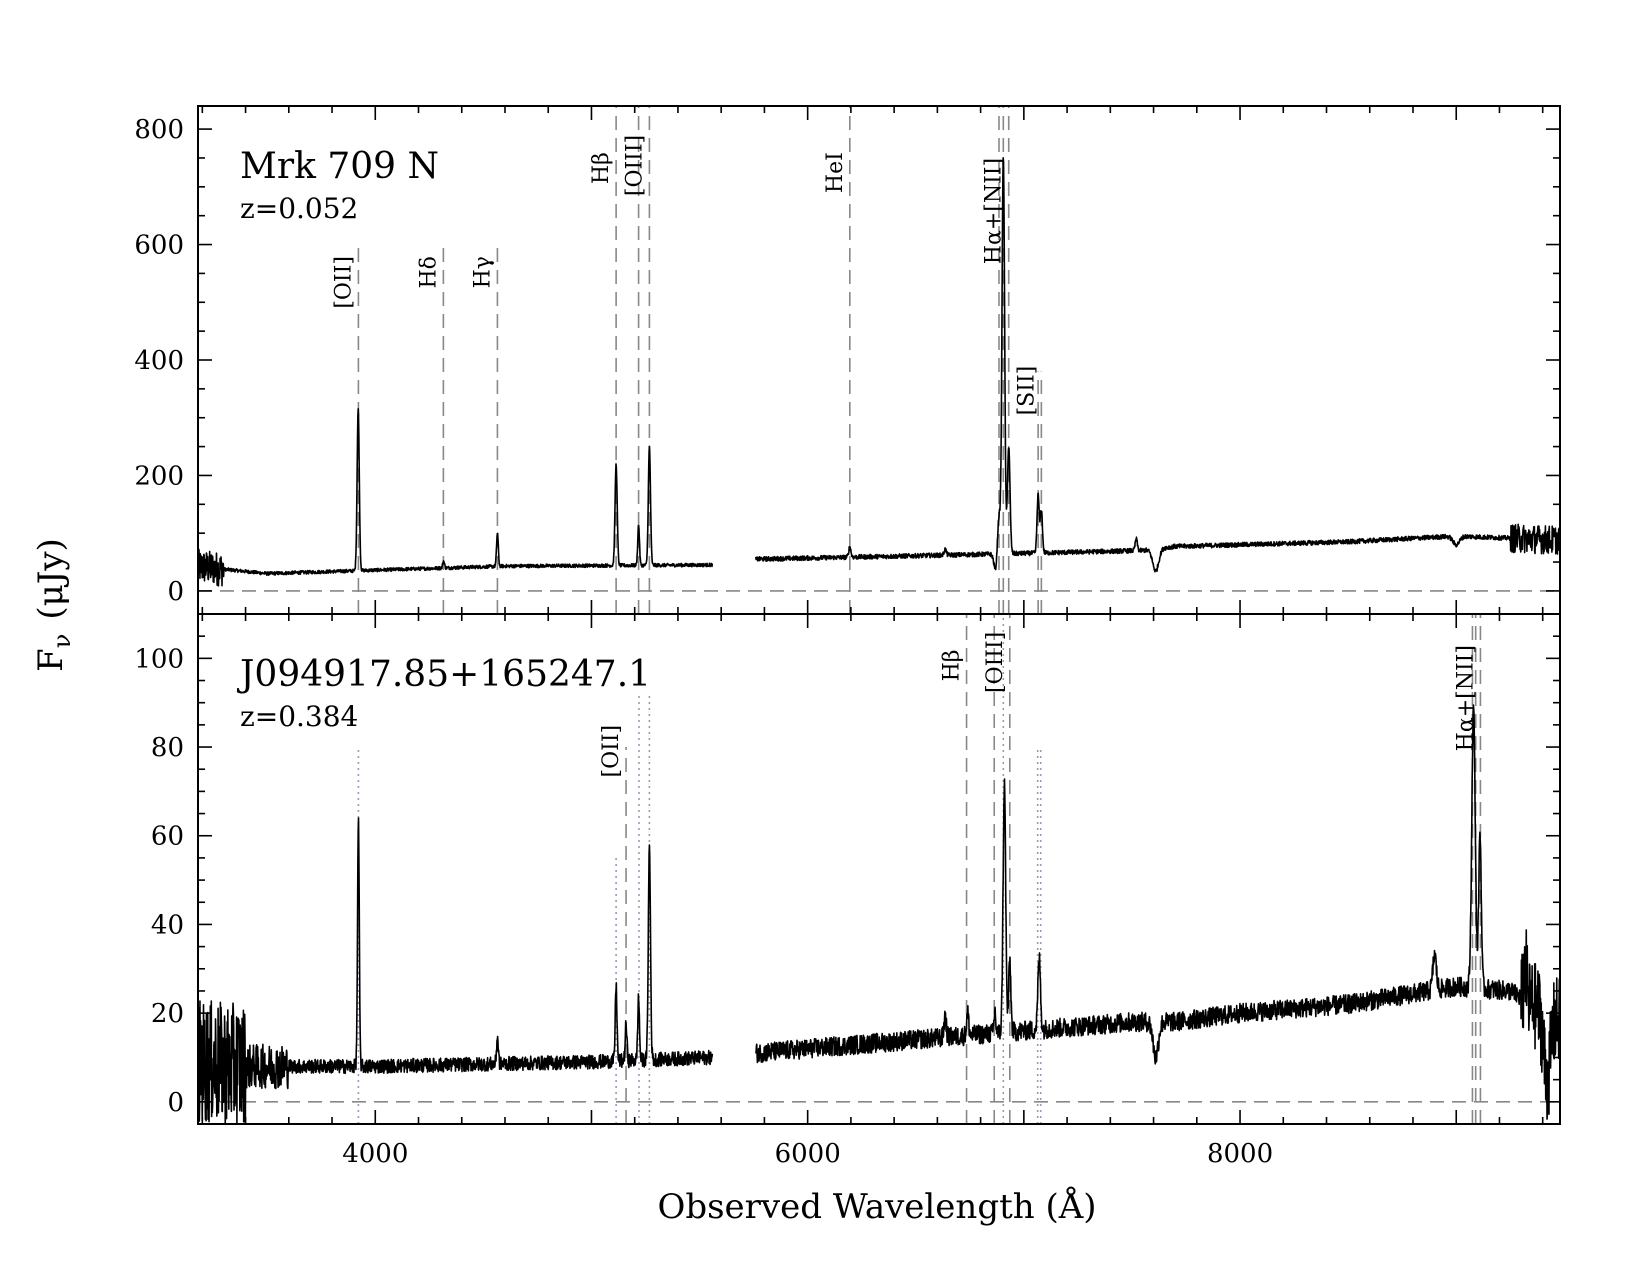  Describe the element at coordinates (159, 659) in the screenshot. I see `y-tick-label-1-5: 100` at that location.